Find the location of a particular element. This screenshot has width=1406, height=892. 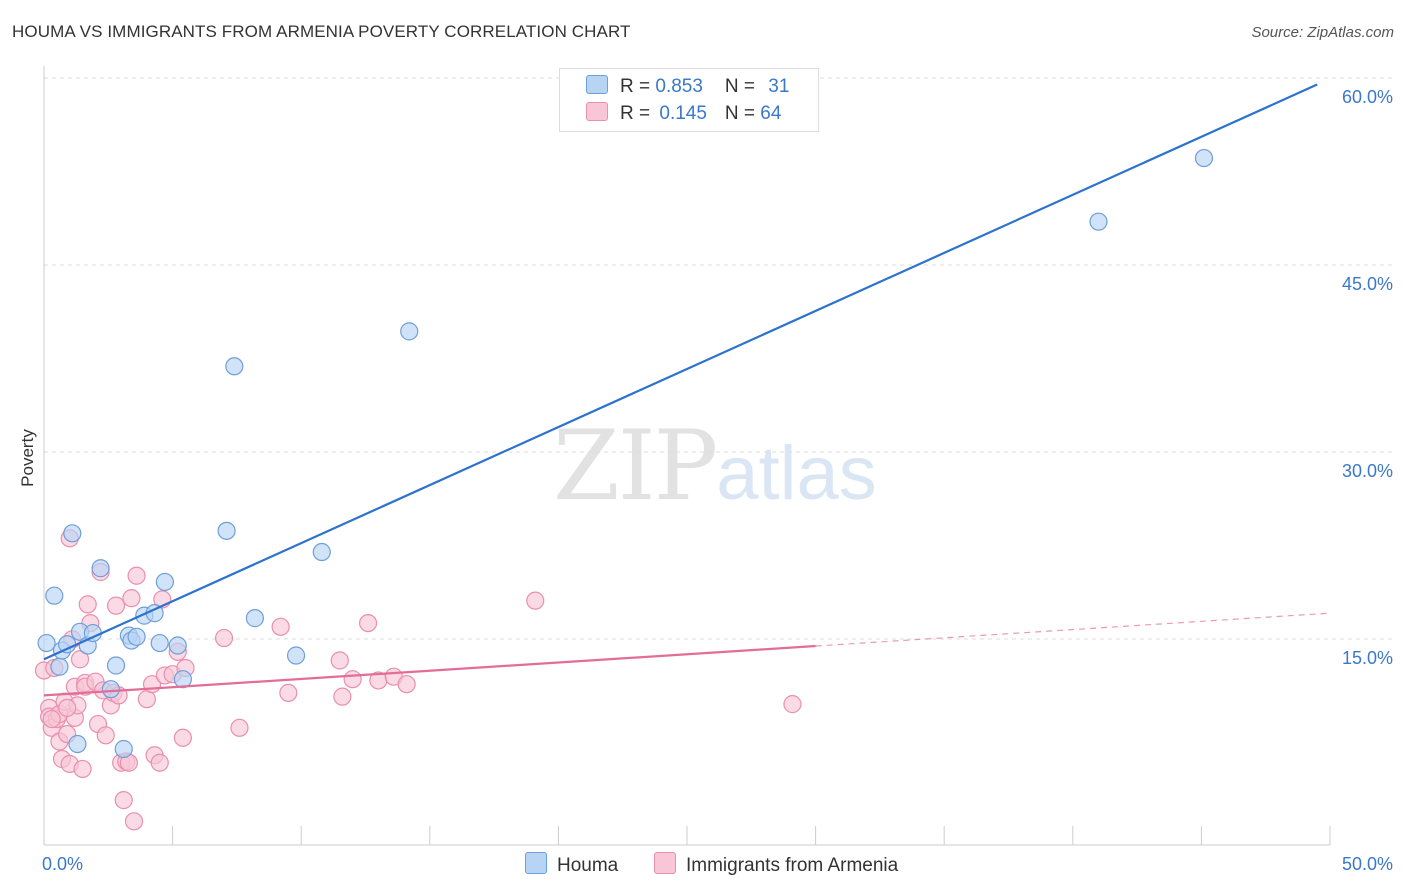

armenia-n-label: N = is located at coordinates (742, 113).